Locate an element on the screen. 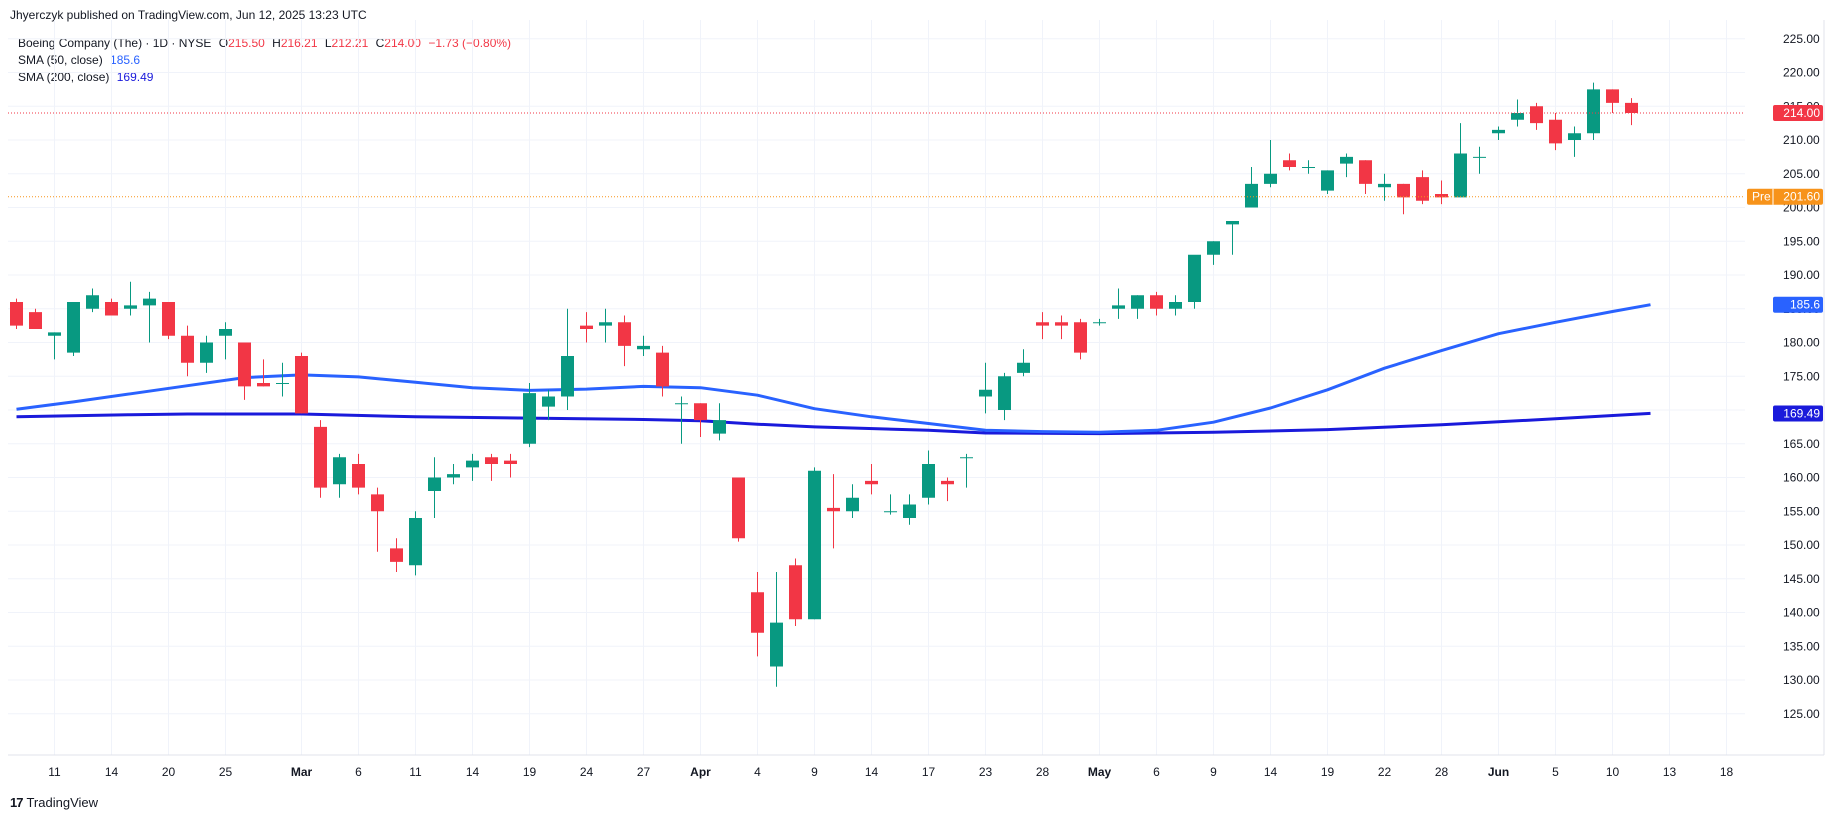  time-tick-label: 17 is located at coordinates (929, 772).